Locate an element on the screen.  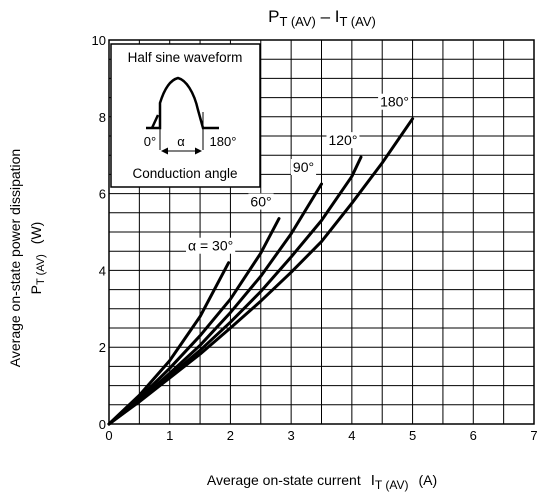
series-label-2: 60° is located at coordinates (260, 202).